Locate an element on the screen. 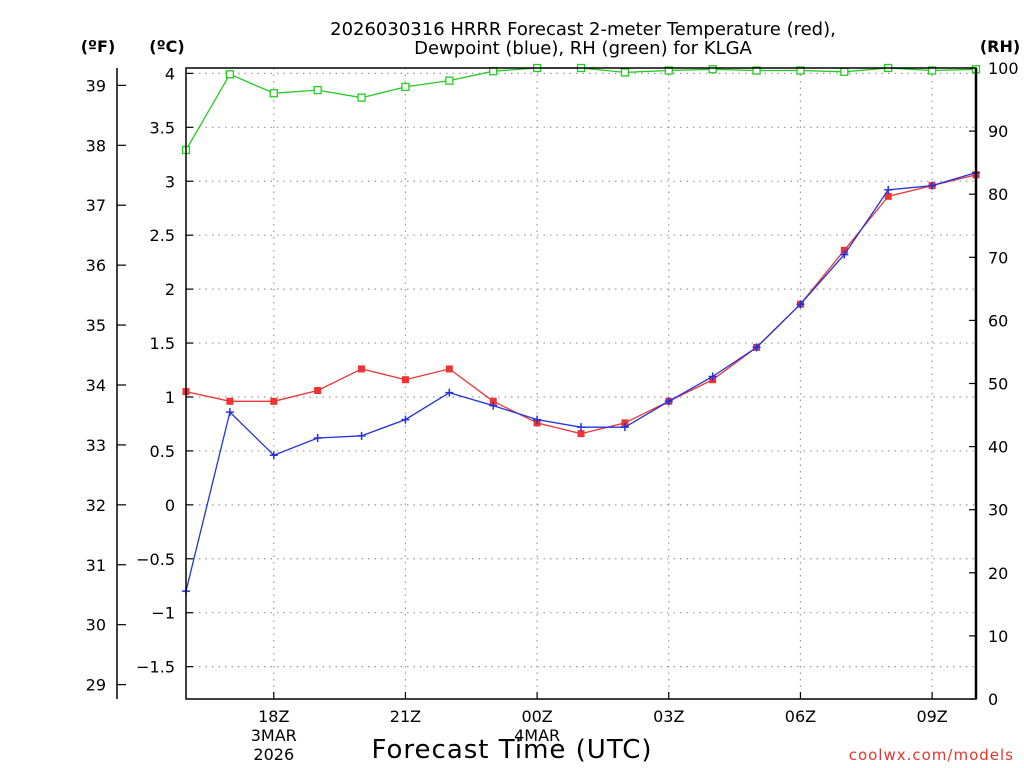  celsius-tick-label: 1.5 is located at coordinates (162, 343).